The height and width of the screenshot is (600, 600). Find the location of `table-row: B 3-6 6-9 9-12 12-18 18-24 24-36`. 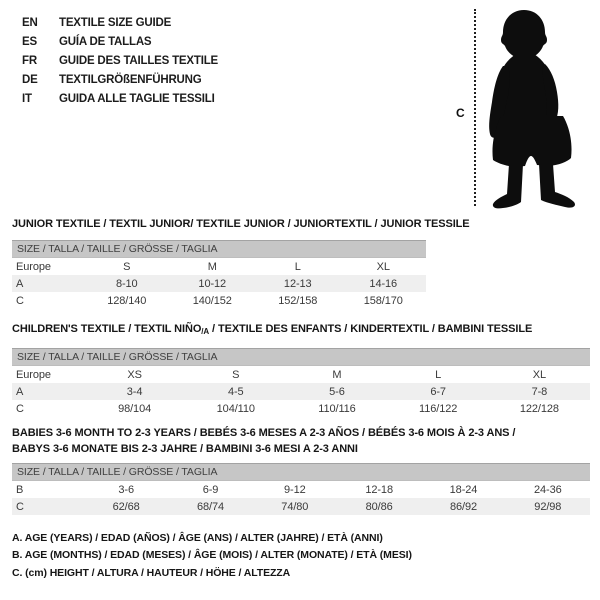

table-row: B 3-6 6-9 9-12 12-18 18-24 24-36 is located at coordinates (301, 489).